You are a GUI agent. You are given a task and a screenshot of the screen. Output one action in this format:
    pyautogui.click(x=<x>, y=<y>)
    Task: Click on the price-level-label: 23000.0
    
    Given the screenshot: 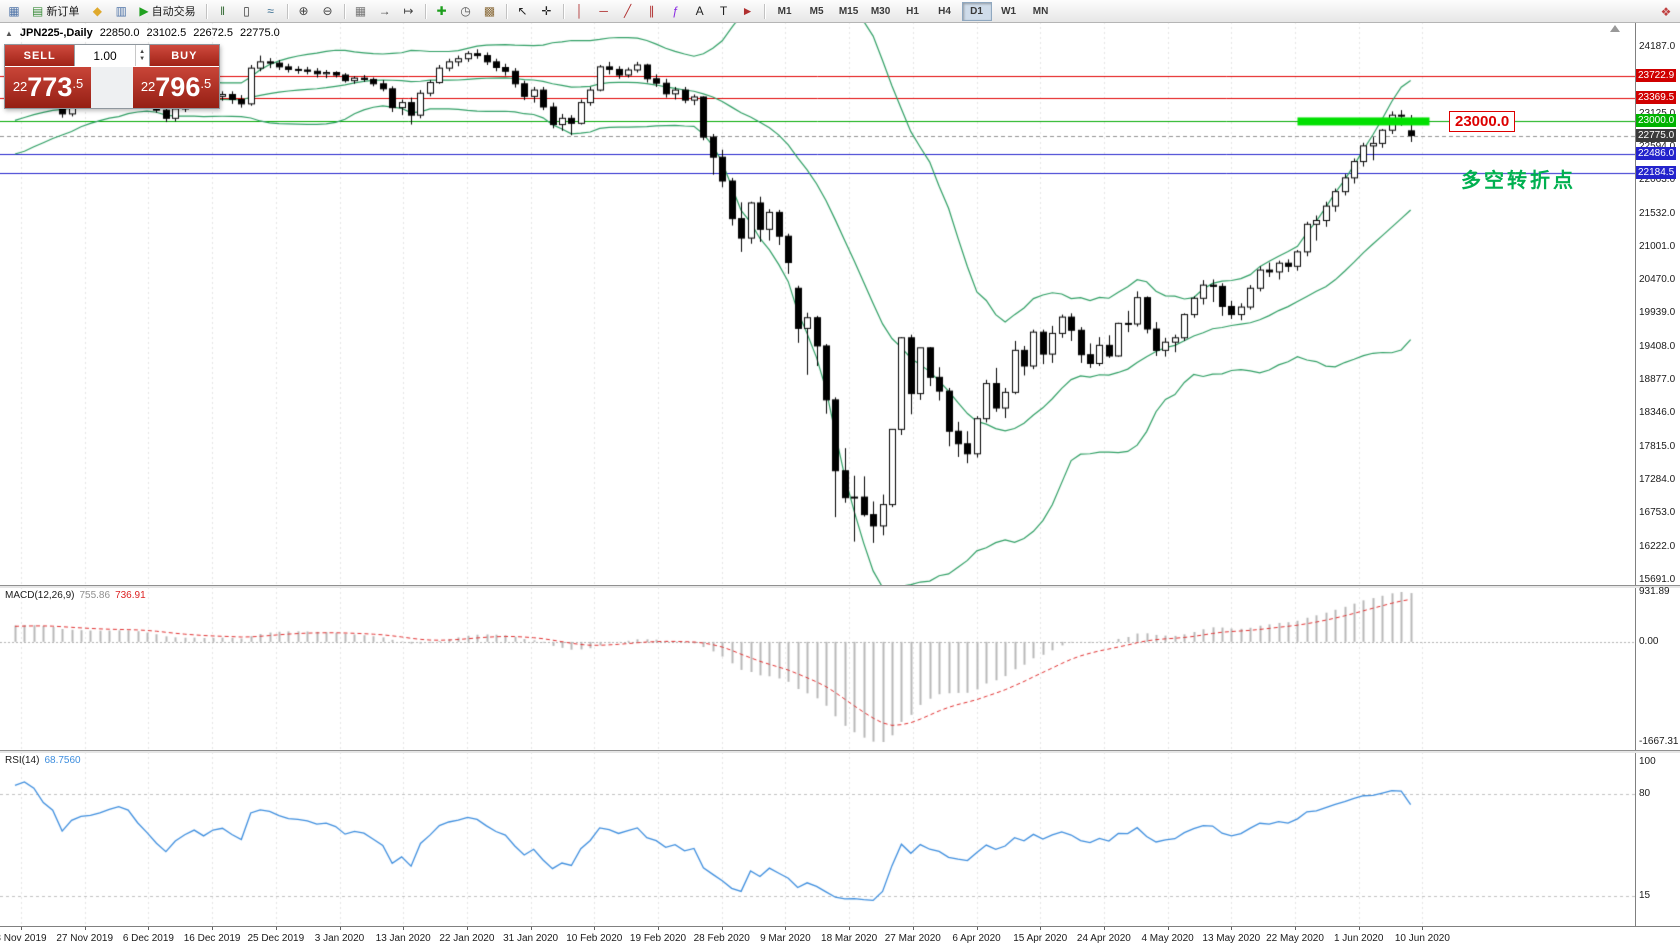 What is the action you would take?
    pyautogui.click(x=1482, y=121)
    